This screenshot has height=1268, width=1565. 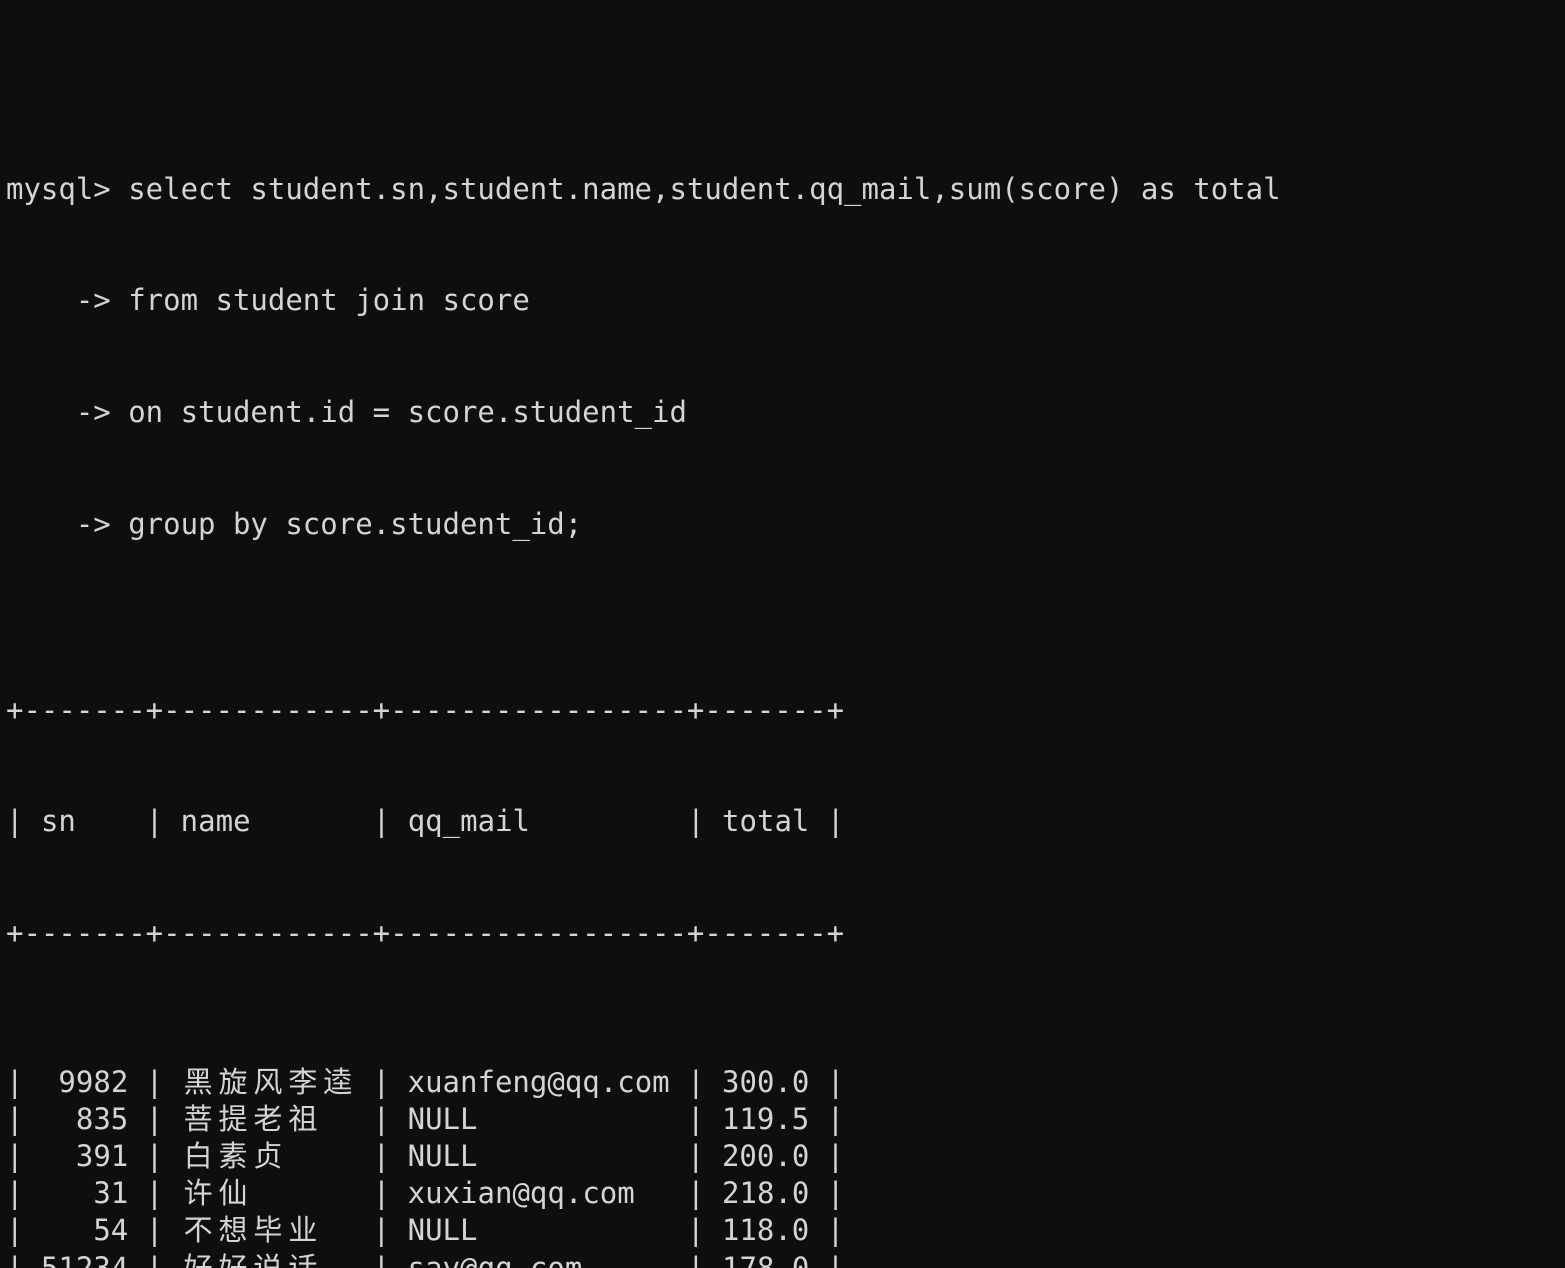 What do you see at coordinates (250, 1259) in the screenshot?
I see `table-cell-name: 好好说话` at bounding box center [250, 1259].